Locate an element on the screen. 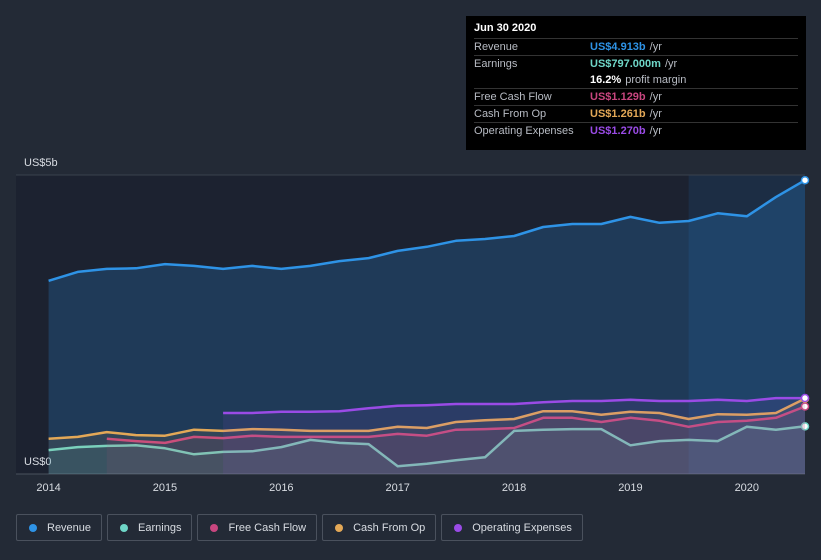 This screenshot has height=560, width=821. legend-label: Earnings is located at coordinates (160, 527).